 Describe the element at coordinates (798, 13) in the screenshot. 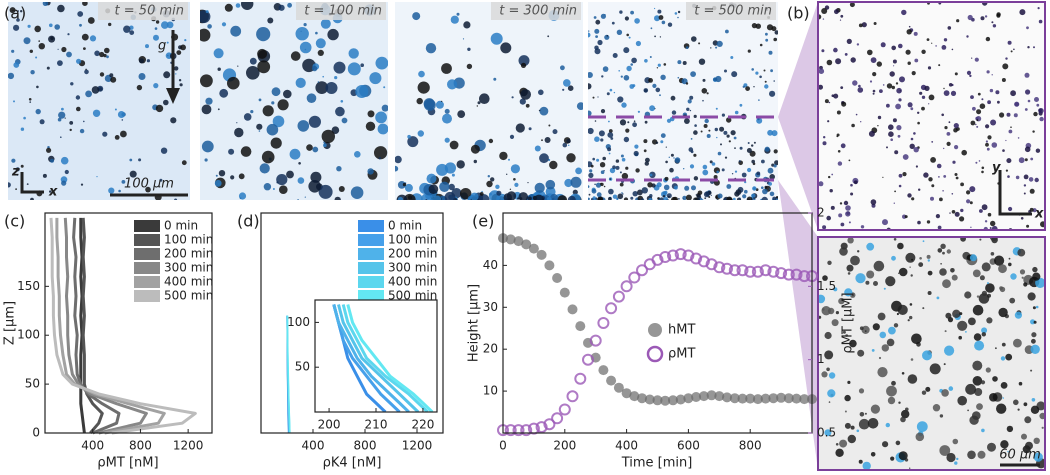

I see `panel-label: (b)` at that location.